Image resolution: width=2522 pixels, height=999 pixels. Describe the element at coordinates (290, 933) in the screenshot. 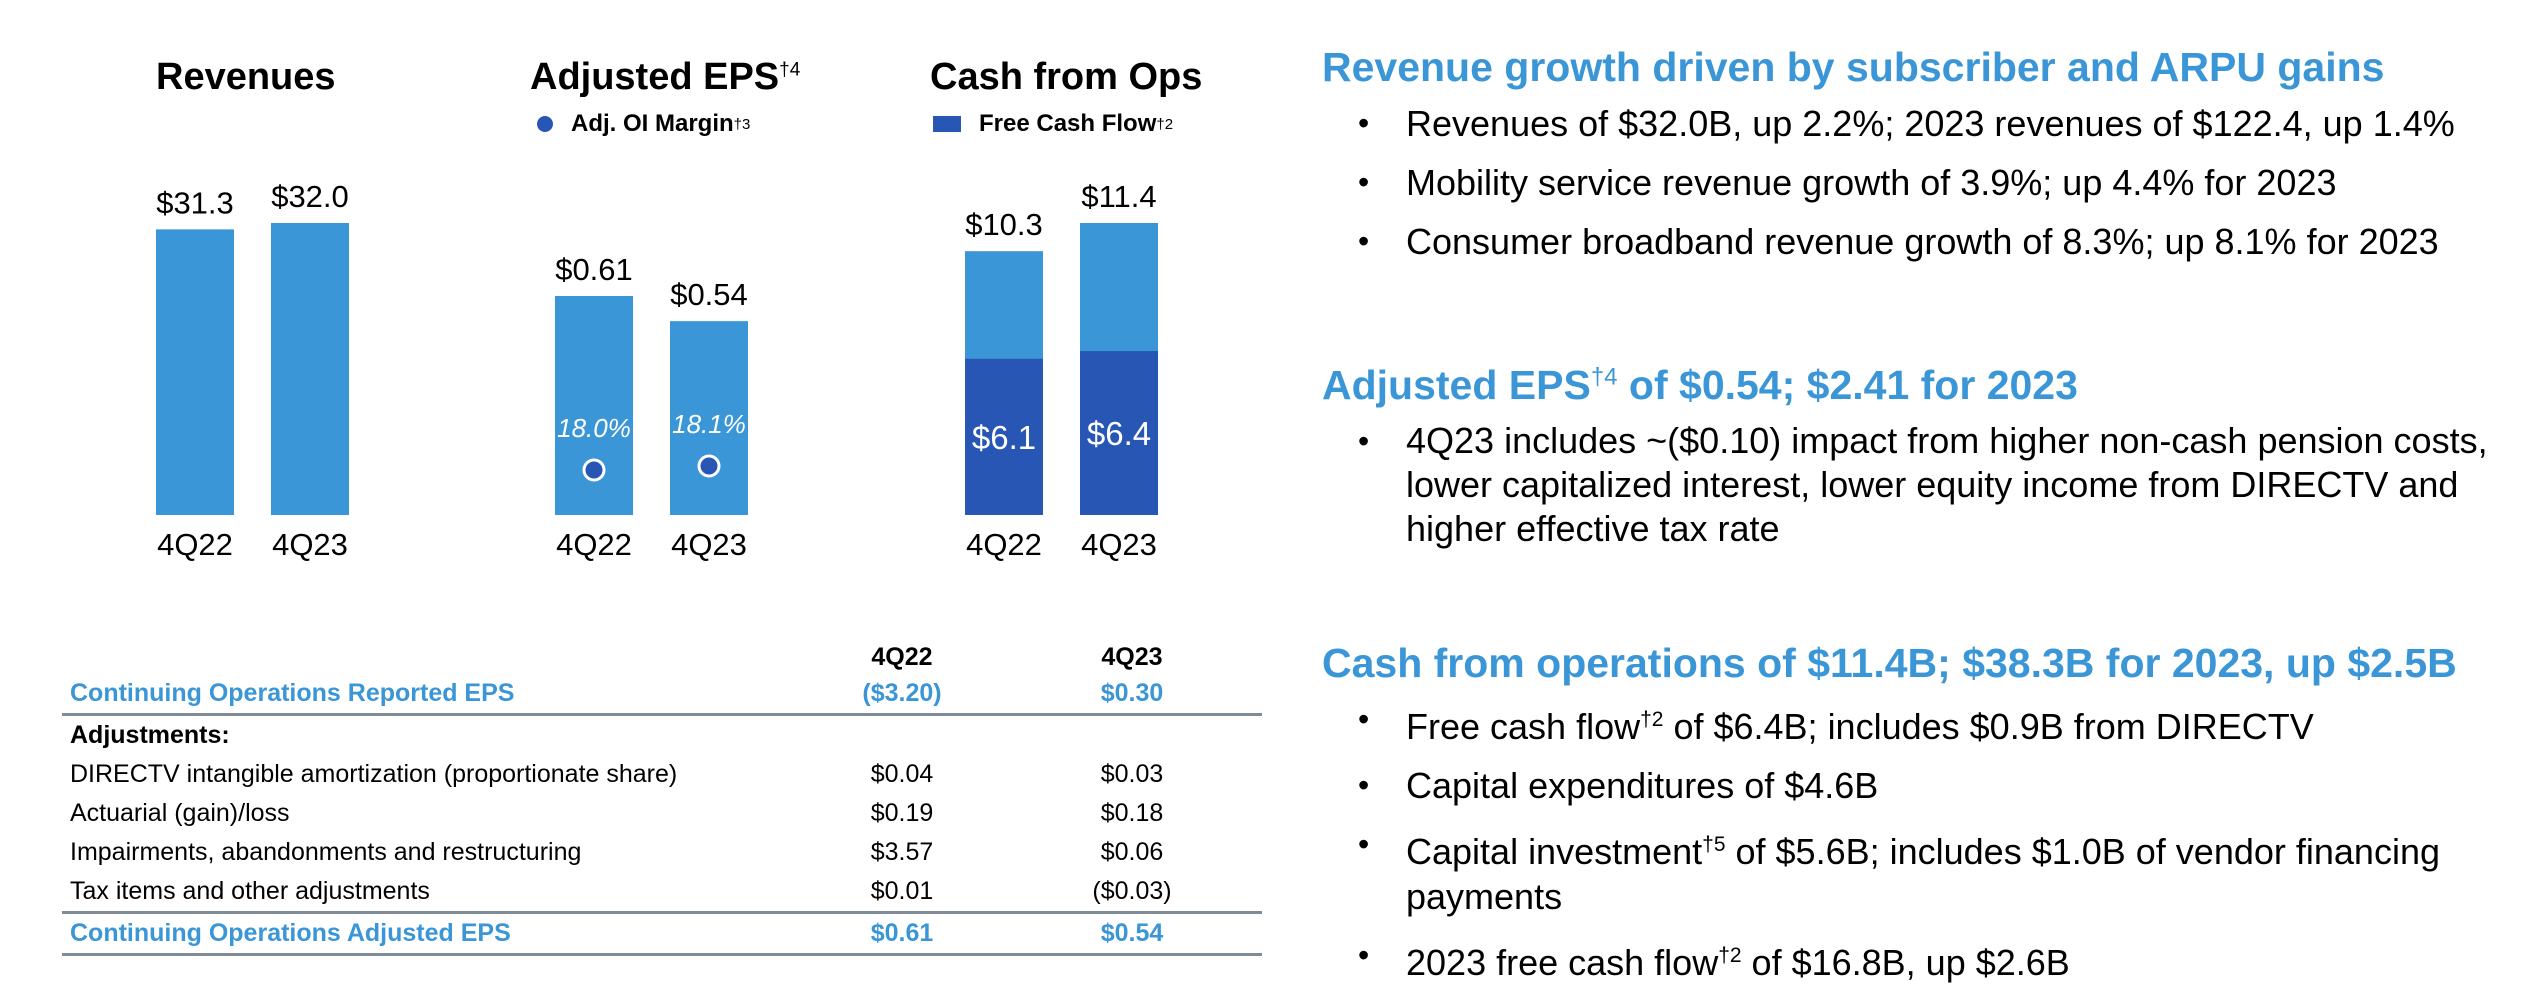

I see `adjusted-eps-label: Continuing Operations Adjusted EPS` at that location.